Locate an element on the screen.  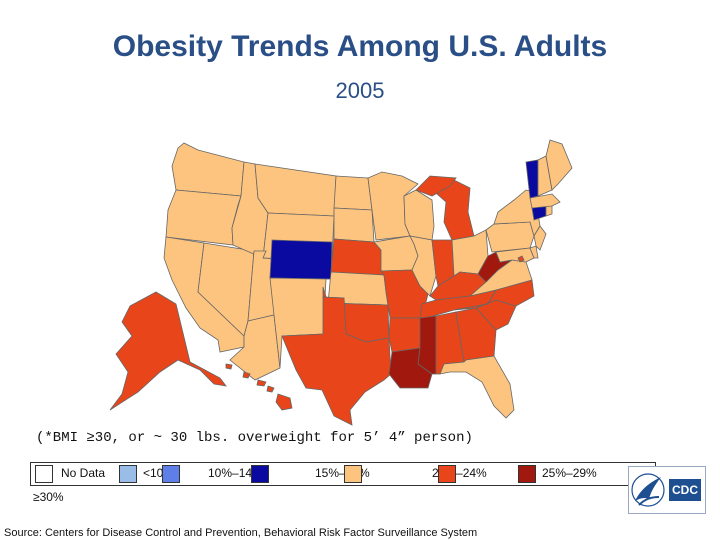
legend-label-25-29: 25%–29% is located at coordinates (569, 473).